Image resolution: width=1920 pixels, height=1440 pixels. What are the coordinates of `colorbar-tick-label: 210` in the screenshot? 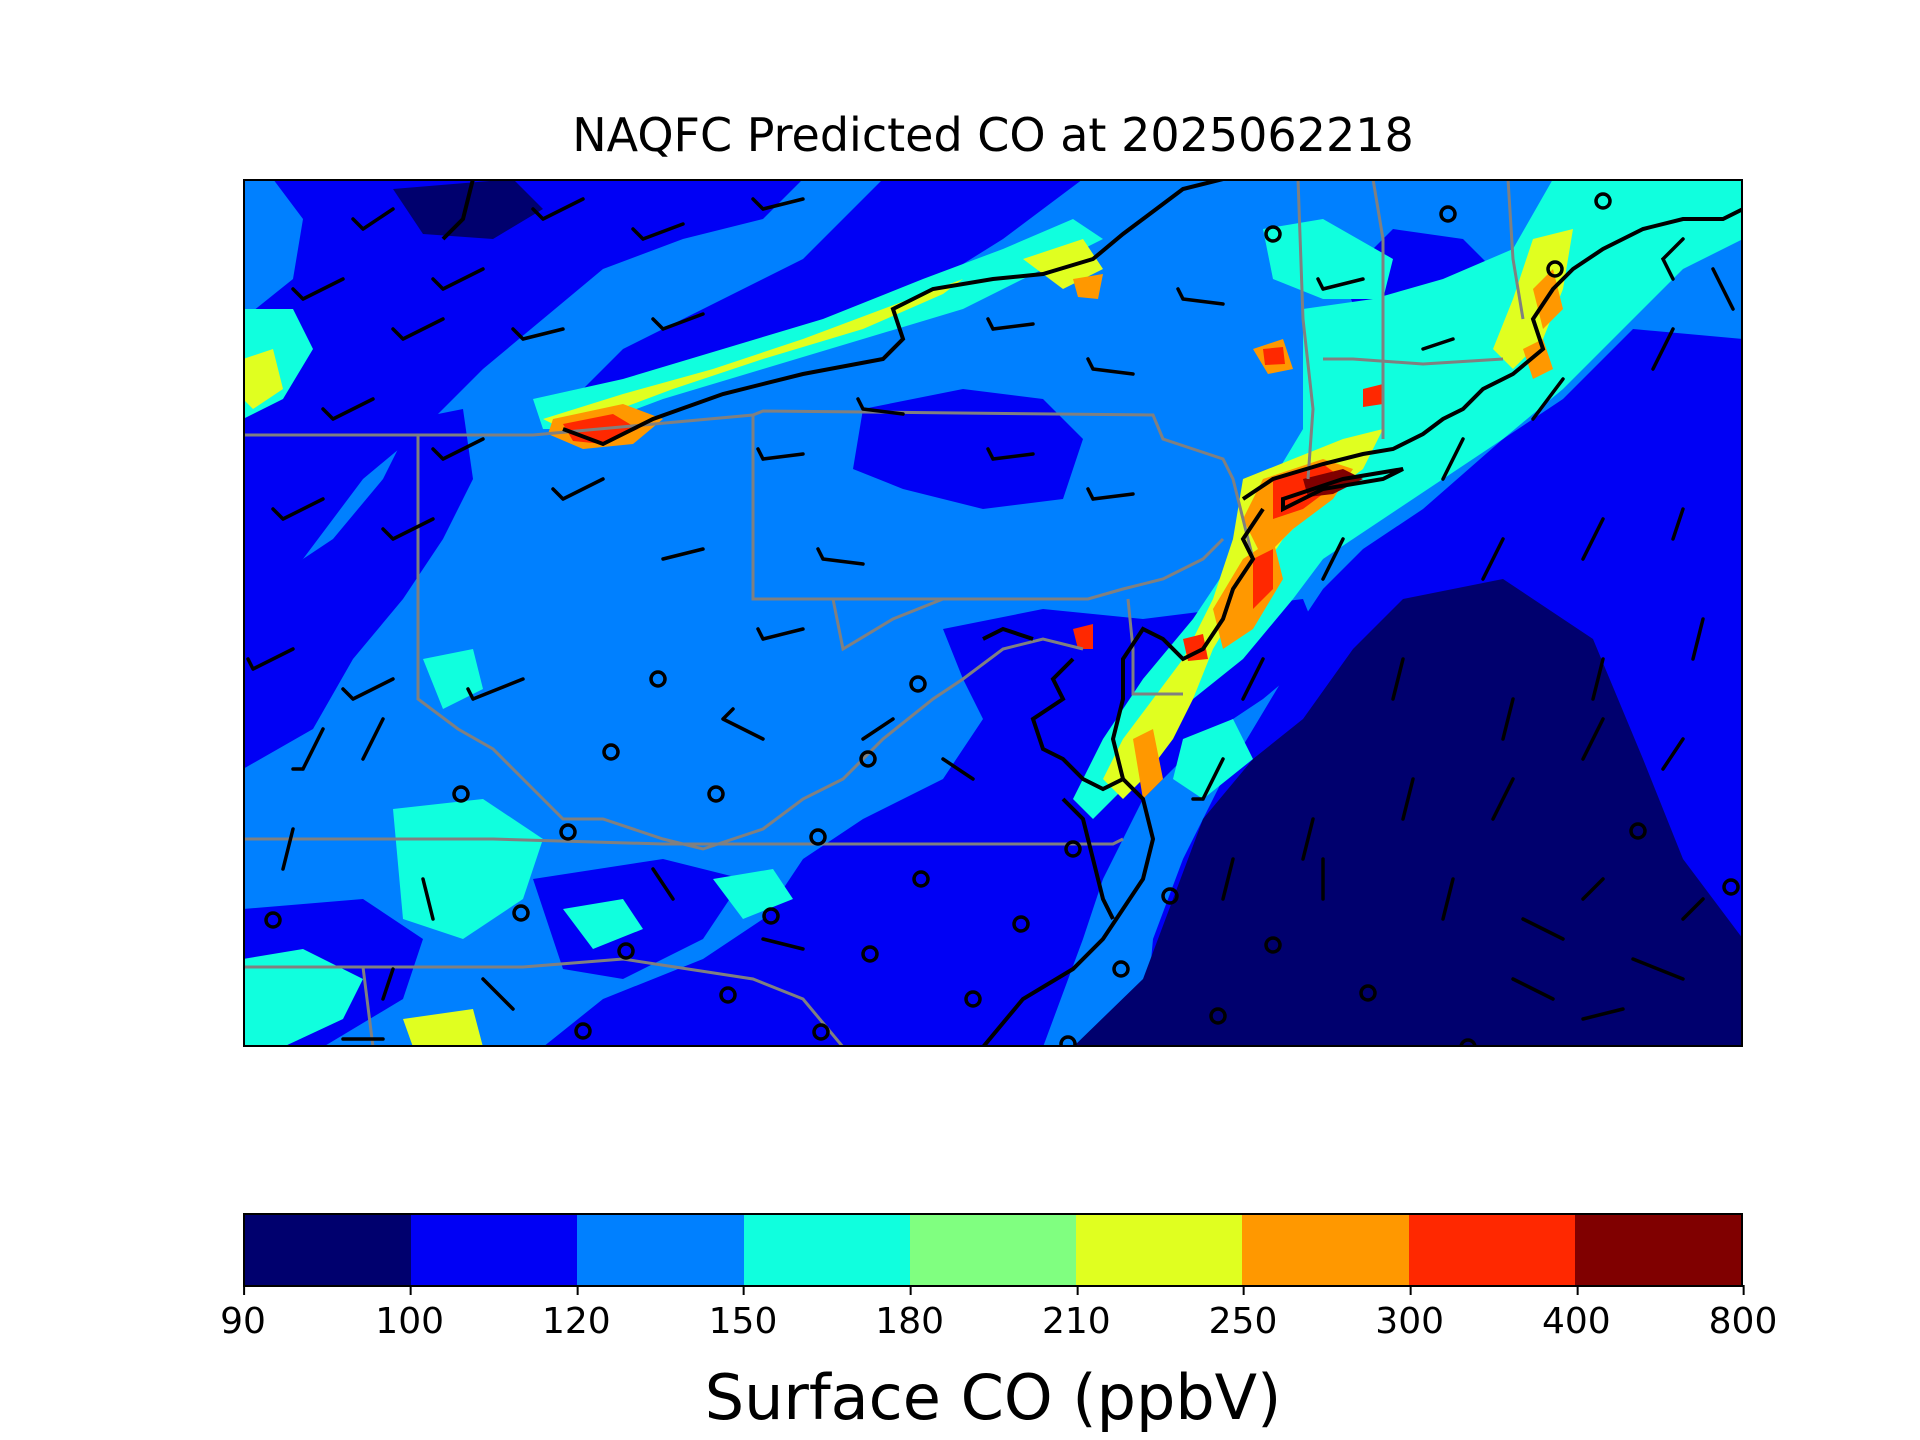 It's located at (1076, 1313).